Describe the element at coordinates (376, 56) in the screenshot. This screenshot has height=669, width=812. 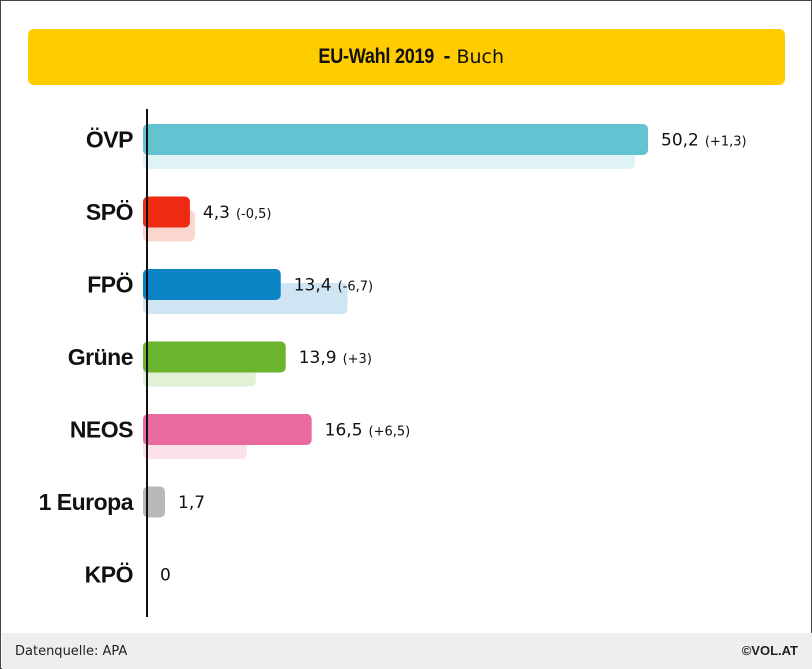
I see `chart-title: EU-Wahl 2019` at that location.